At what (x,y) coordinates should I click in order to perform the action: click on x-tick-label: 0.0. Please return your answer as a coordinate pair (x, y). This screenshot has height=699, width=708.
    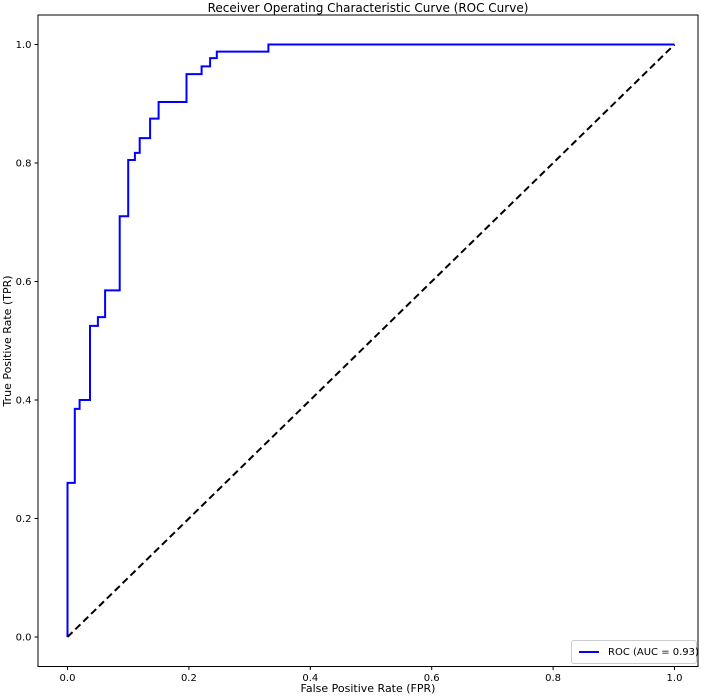
    Looking at the image, I should click on (68, 678).